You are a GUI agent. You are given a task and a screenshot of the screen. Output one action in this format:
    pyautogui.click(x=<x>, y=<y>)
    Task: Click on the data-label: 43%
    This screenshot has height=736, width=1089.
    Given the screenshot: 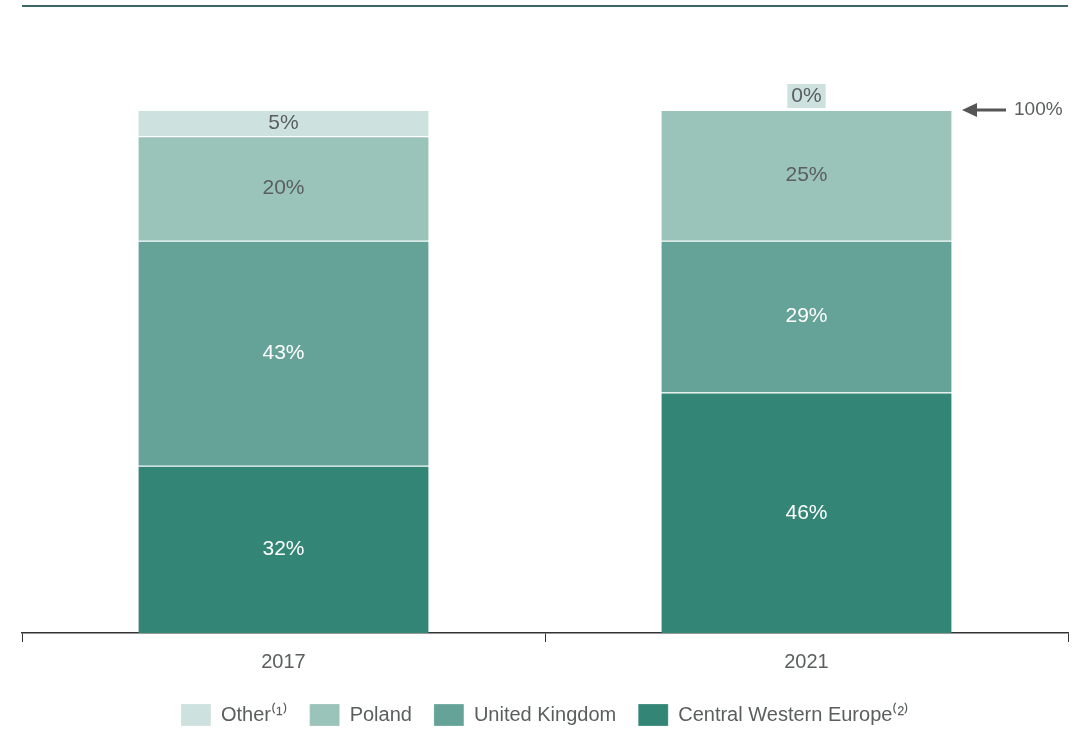 What is the action you would take?
    pyautogui.click(x=283, y=351)
    